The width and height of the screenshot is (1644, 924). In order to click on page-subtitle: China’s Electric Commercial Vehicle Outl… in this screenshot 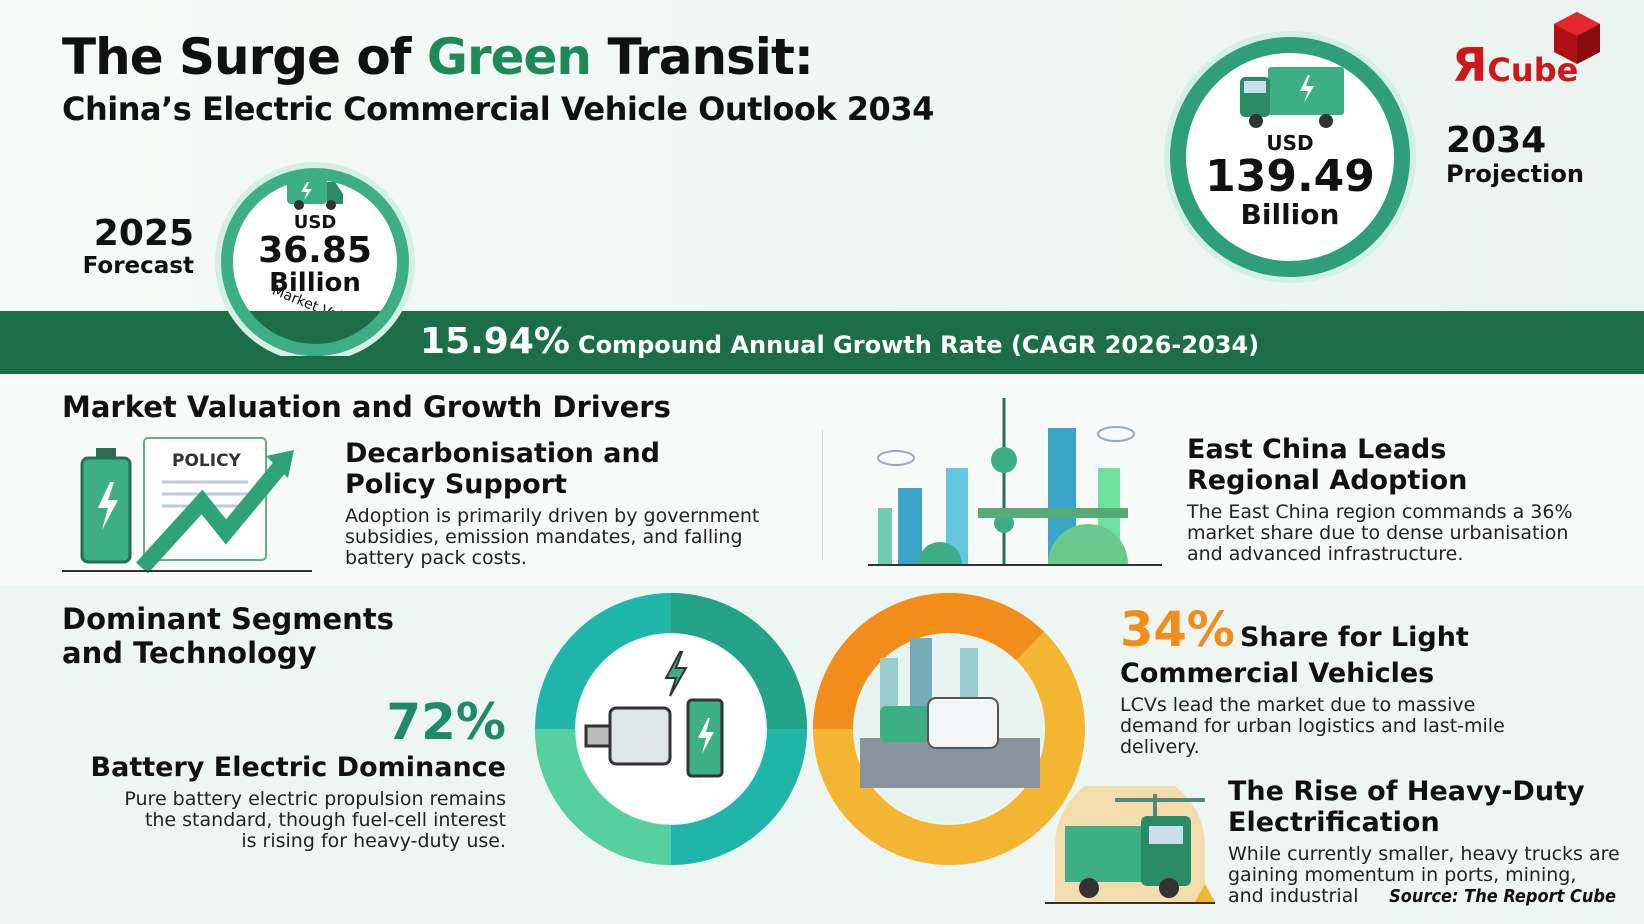, I will do `click(498, 109)`.